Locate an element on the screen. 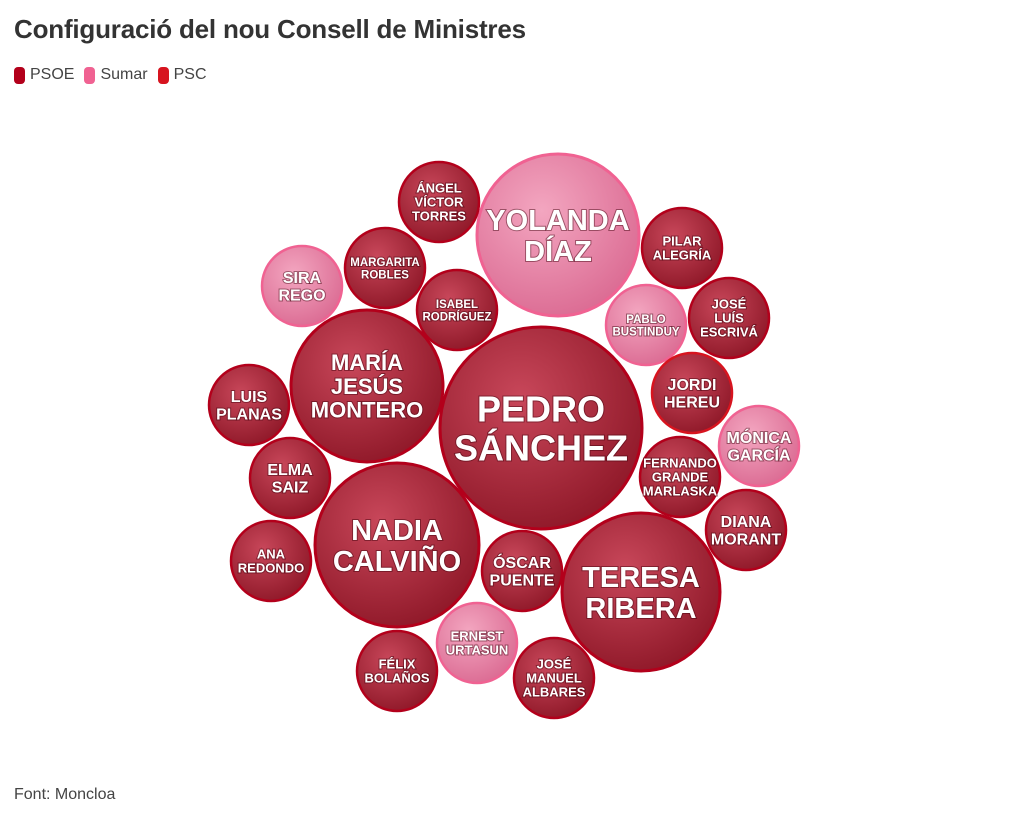 This screenshot has width=1024, height=819. bubble-label: ELMA SAIZ is located at coordinates (290, 479).